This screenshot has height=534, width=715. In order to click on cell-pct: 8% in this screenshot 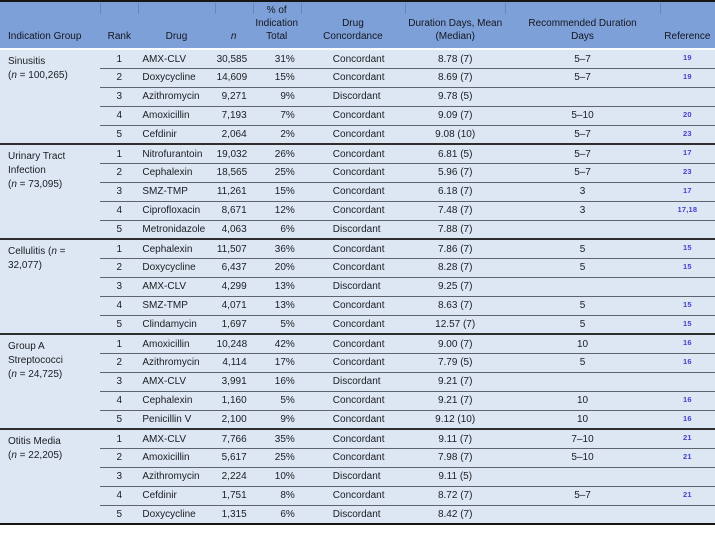, I will do `click(276, 495)`.